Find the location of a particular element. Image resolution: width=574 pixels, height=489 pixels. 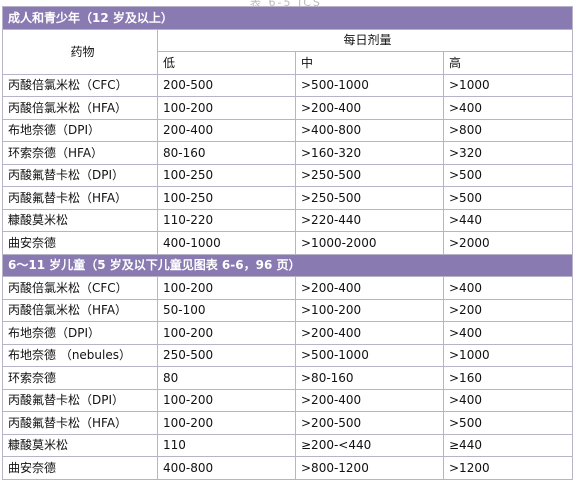

table-row: 丙酸倍氯米松（CFC） 100-200 >200-400 >400 is located at coordinates (288, 288).